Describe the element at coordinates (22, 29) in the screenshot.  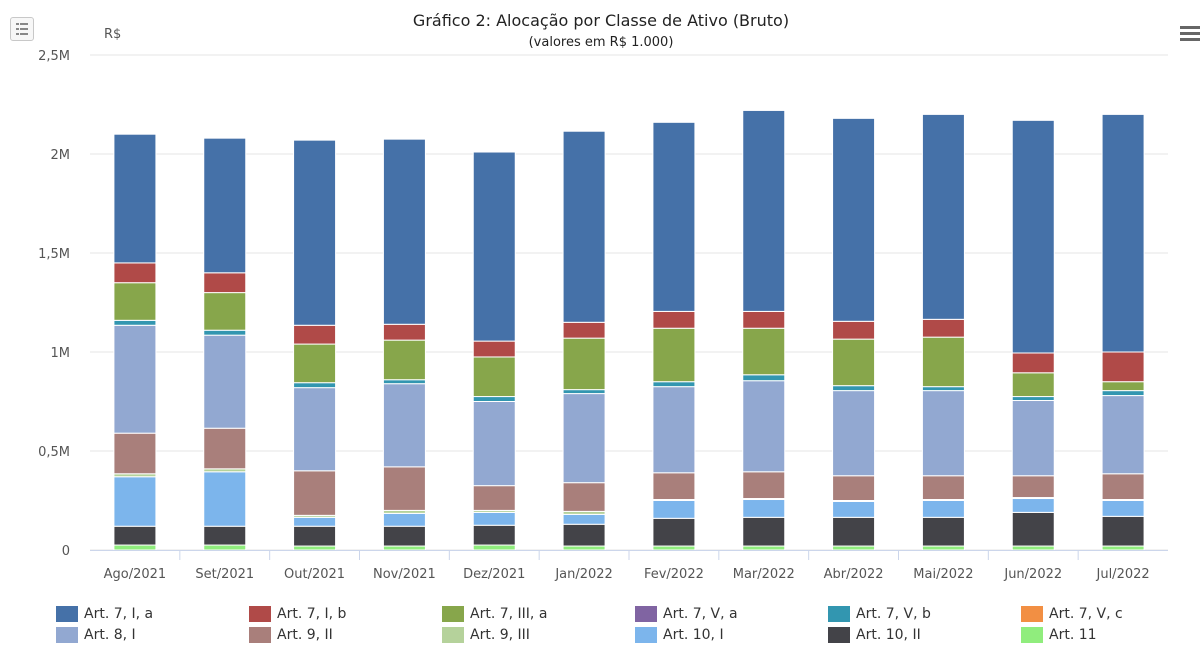
I see `chart-menu-button` at that location.